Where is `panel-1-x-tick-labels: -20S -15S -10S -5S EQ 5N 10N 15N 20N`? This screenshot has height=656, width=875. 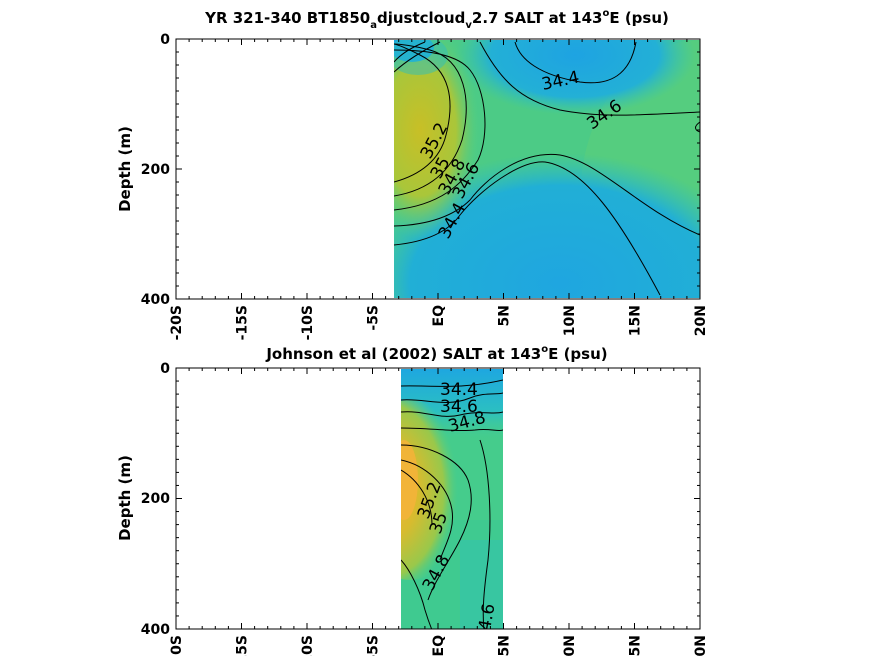 panel-1-x-tick-labels: -20S -15S -10S -5S EQ 5N 10N 15N 20N is located at coordinates (439, 322).